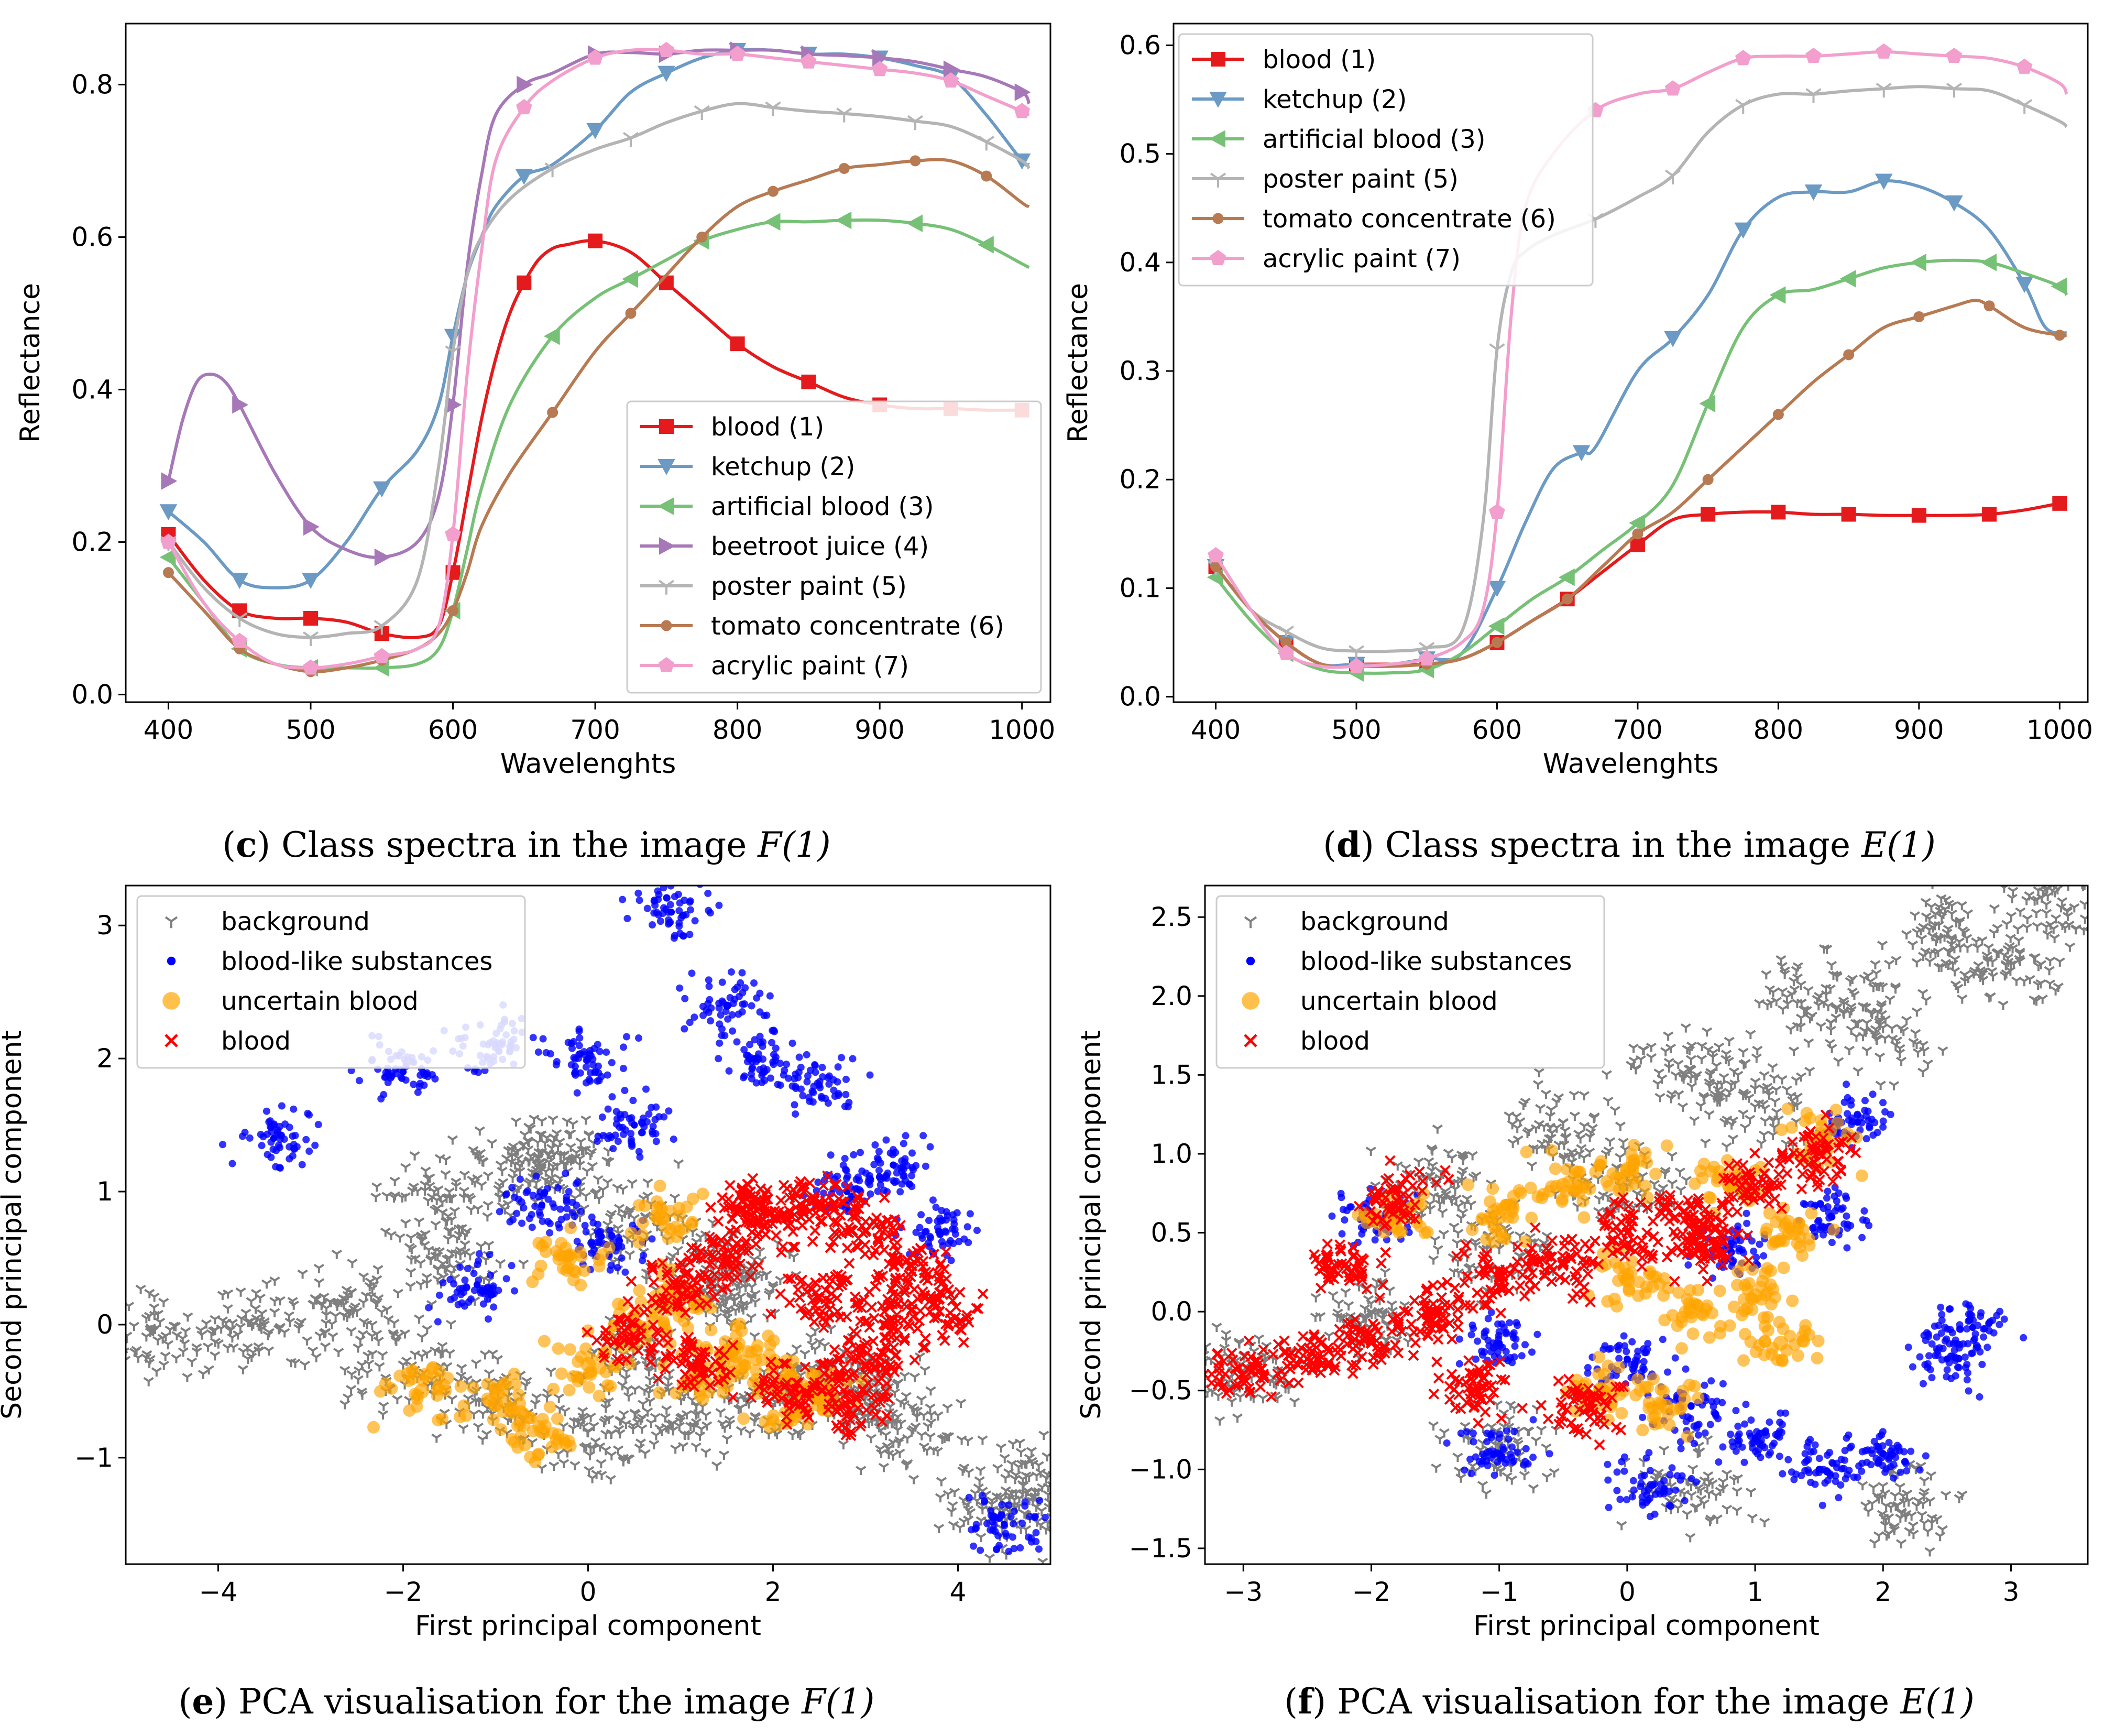 The image size is (2115, 1736). What do you see at coordinates (383, 557) in the screenshot?
I see `marker-triangle-right` at bounding box center [383, 557].